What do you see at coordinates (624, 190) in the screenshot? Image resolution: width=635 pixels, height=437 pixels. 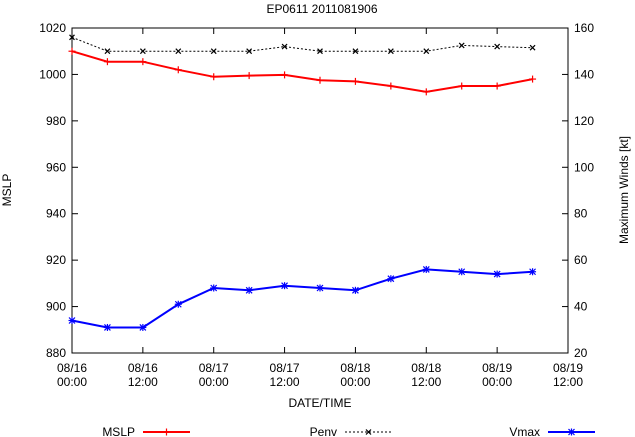 I see `y2-axis-label: Maximum Winds [kt]` at bounding box center [624, 190].